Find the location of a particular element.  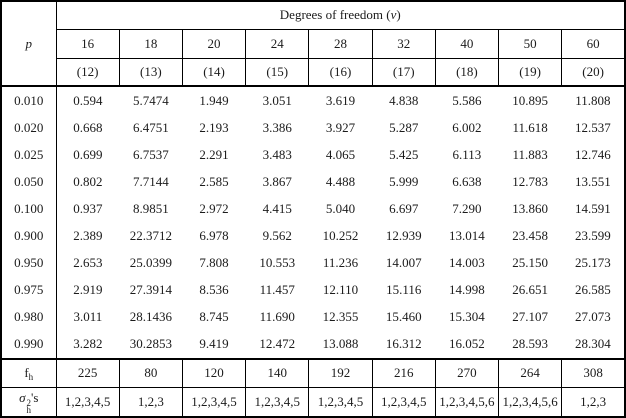

fh-value: 216 is located at coordinates (403, 373).